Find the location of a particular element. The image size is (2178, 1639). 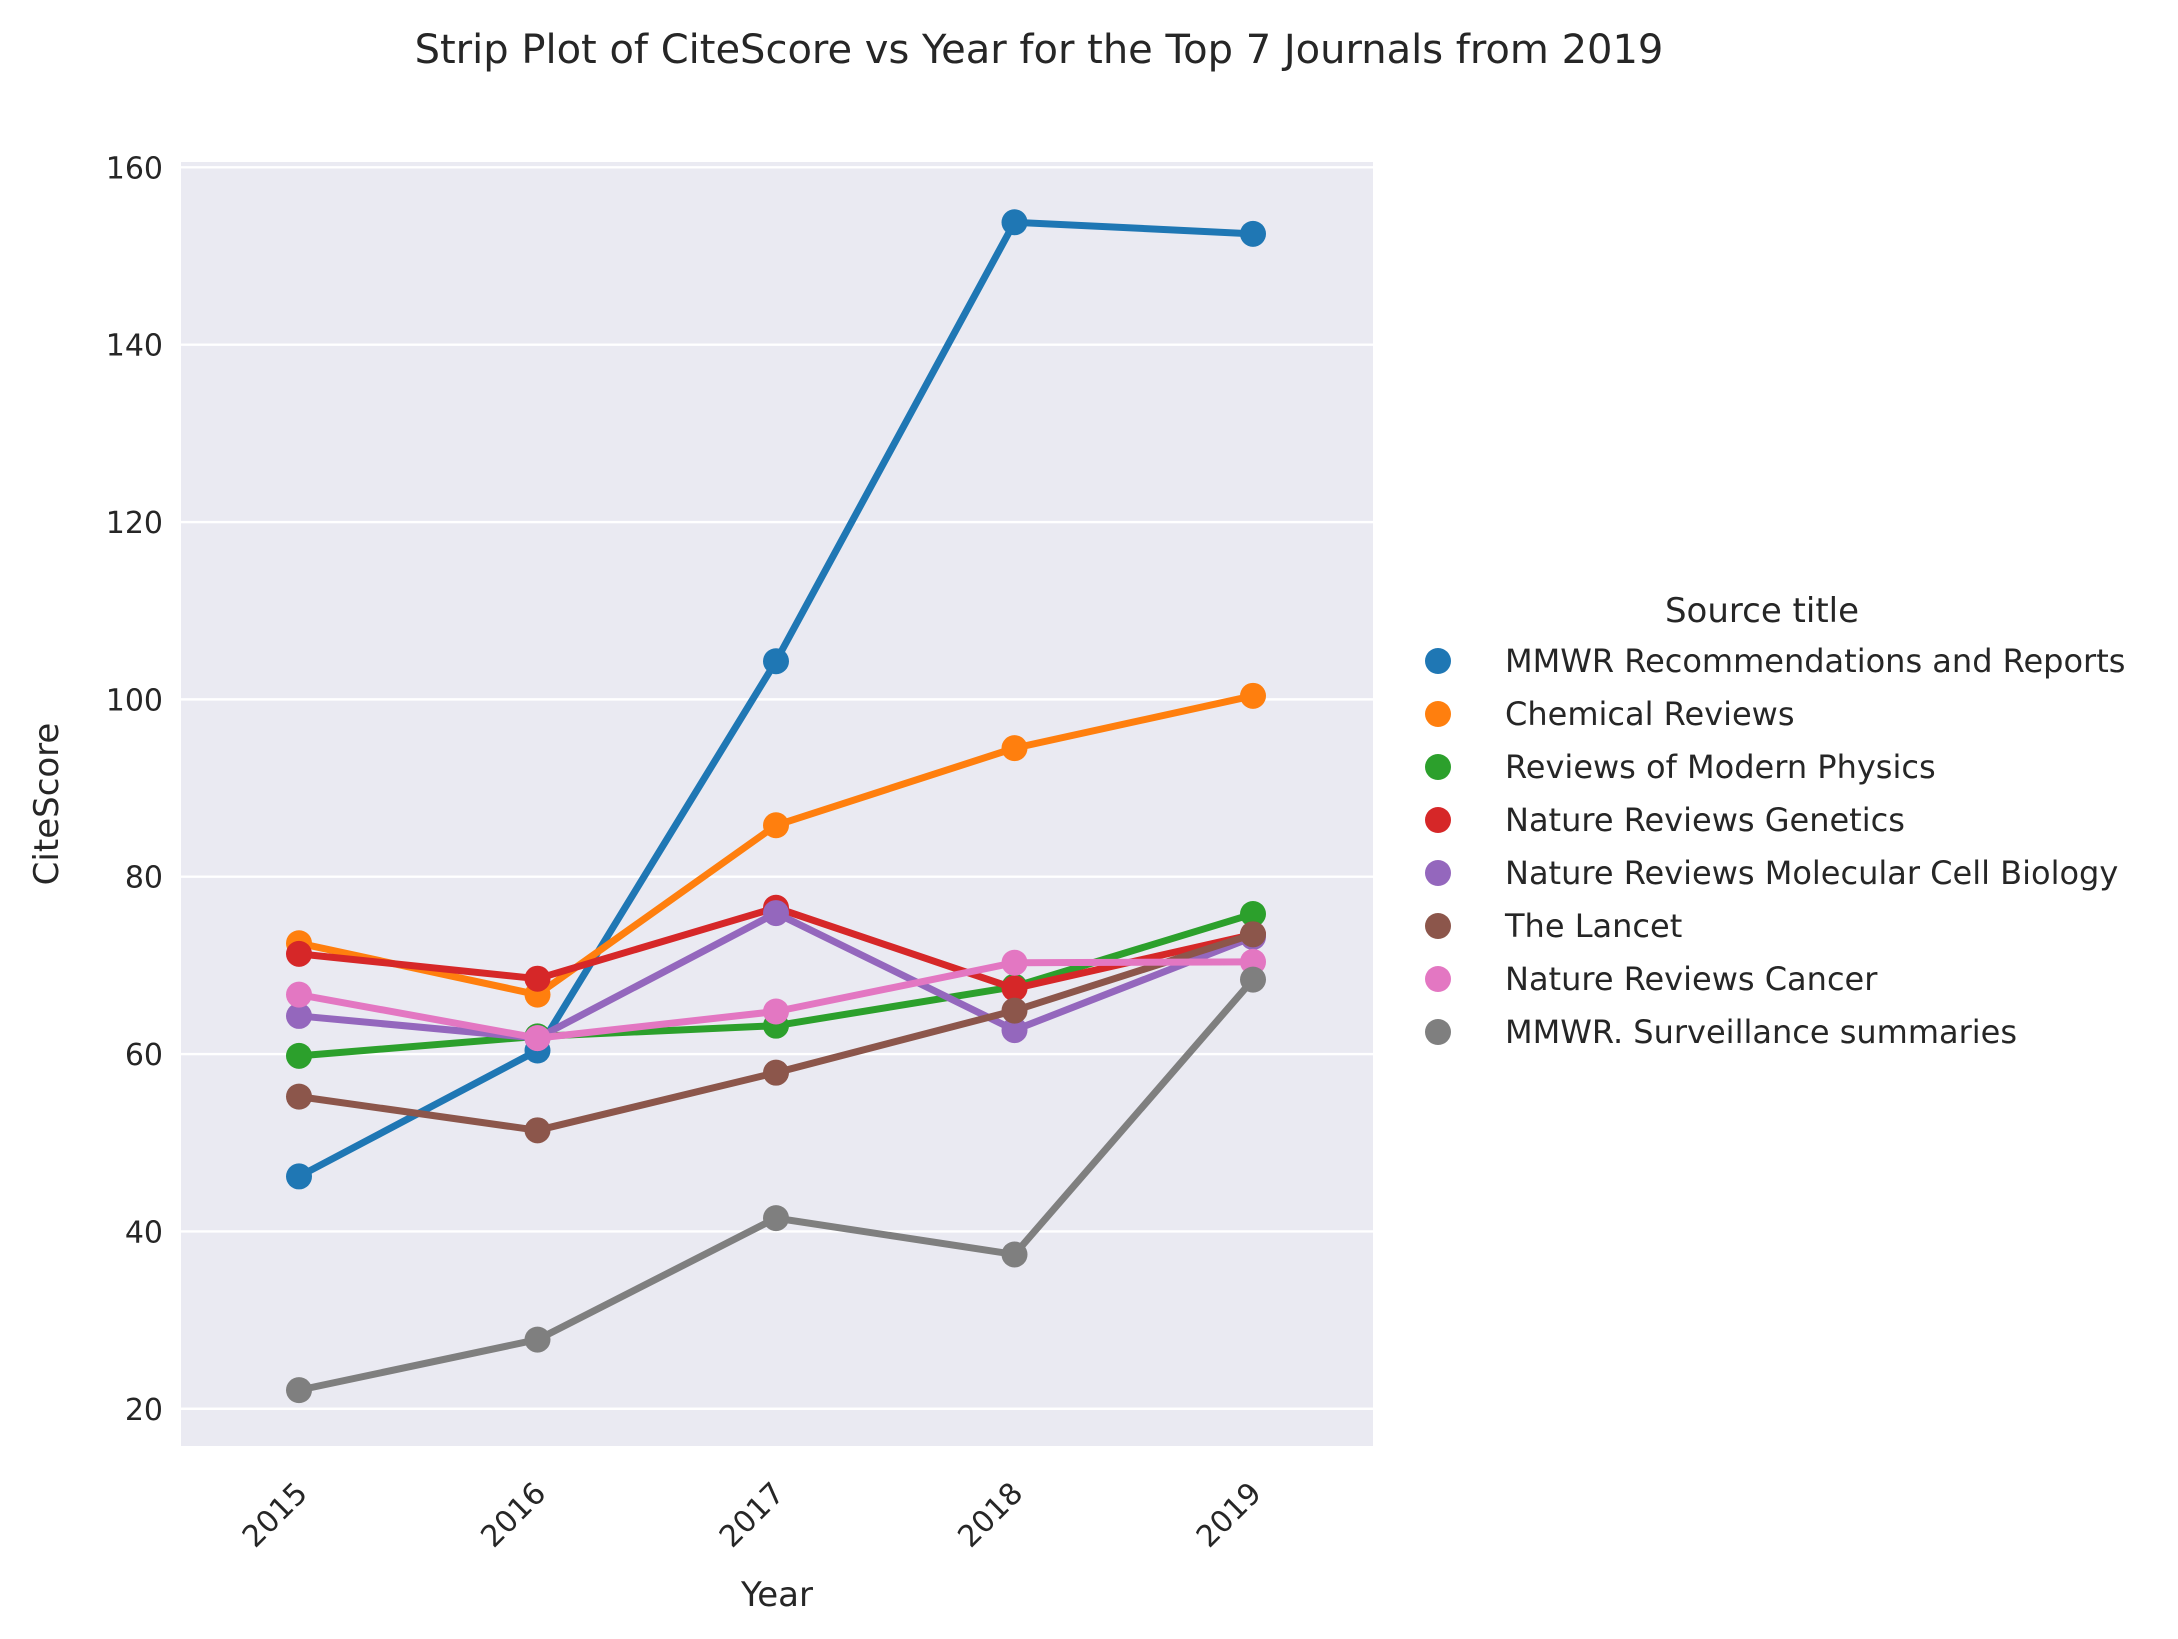

y-tick-label: 40 is located at coordinates (144, 1232).